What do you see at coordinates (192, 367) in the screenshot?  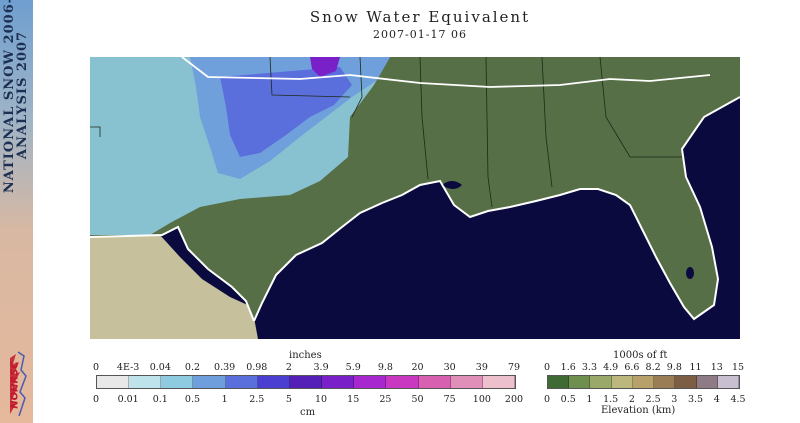 I see `snow-legend-tick-label: 0.2` at bounding box center [192, 367].